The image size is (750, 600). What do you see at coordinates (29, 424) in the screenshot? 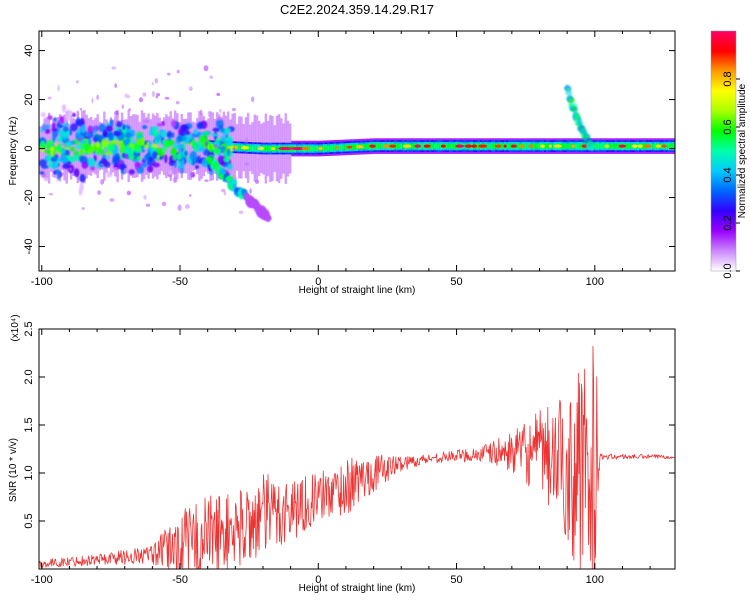
I see `snr-y-tick-label: 1.5` at bounding box center [29, 424].